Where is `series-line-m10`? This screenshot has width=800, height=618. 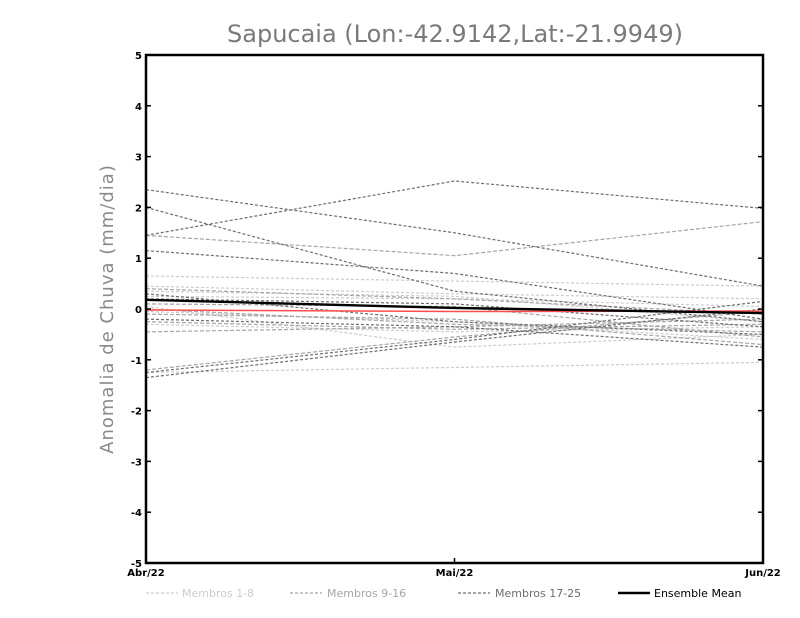 series-line-m10 is located at coordinates (454, 301).